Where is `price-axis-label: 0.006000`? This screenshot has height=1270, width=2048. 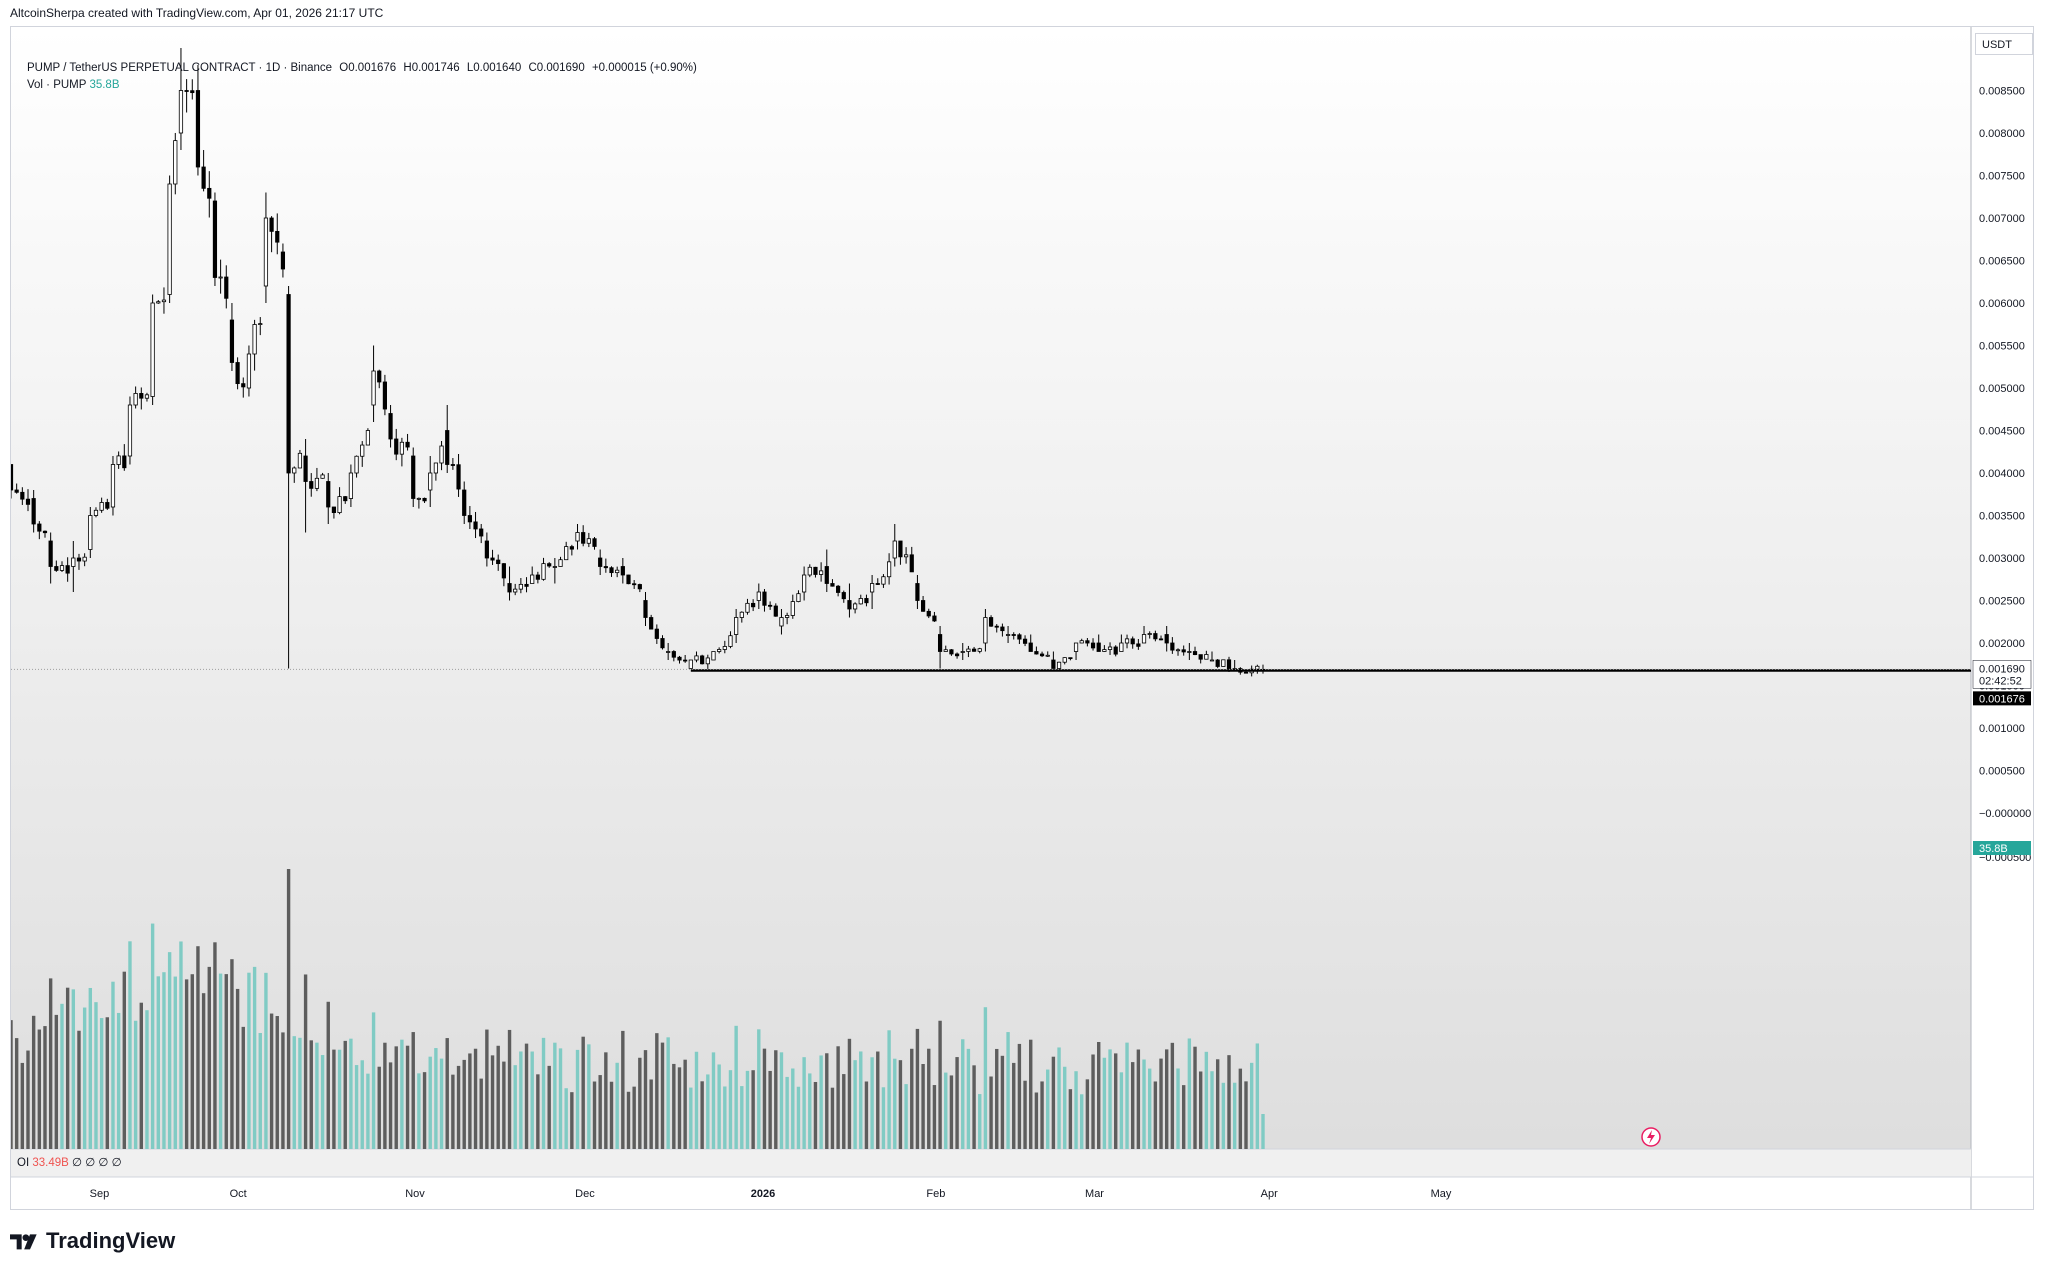 price-axis-label: 0.006000 is located at coordinates (2002, 304).